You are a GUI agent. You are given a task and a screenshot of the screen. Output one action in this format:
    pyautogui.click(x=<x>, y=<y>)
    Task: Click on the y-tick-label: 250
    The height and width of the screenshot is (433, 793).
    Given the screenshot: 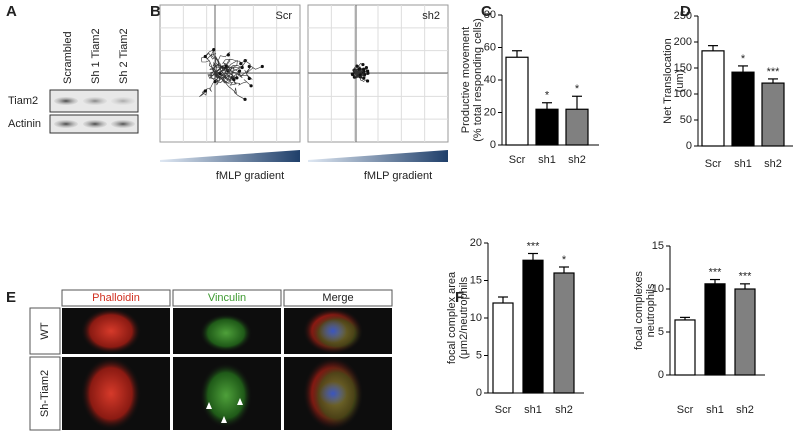 What is the action you would take?
    pyautogui.click(x=683, y=16)
    